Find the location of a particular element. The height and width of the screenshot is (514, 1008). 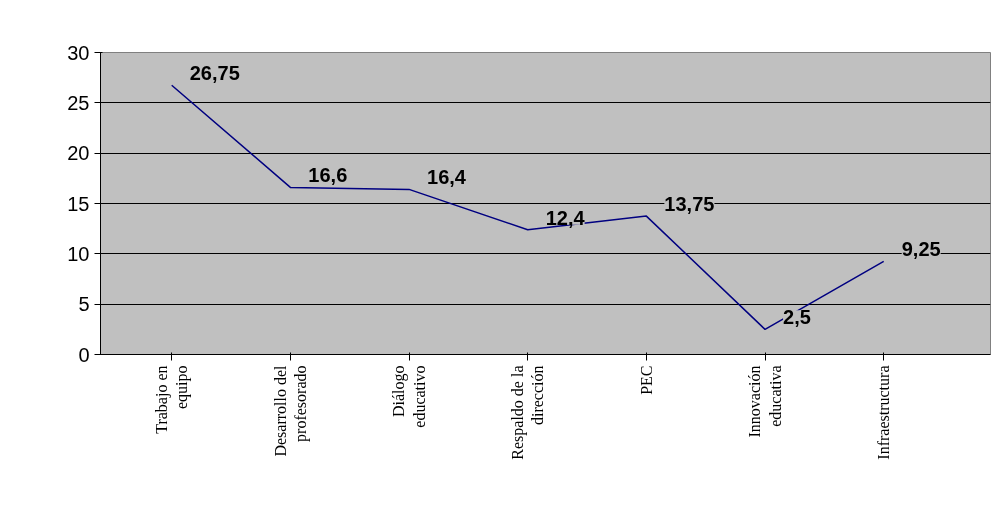

y-tick-label: 20 is located at coordinates (78, 153).